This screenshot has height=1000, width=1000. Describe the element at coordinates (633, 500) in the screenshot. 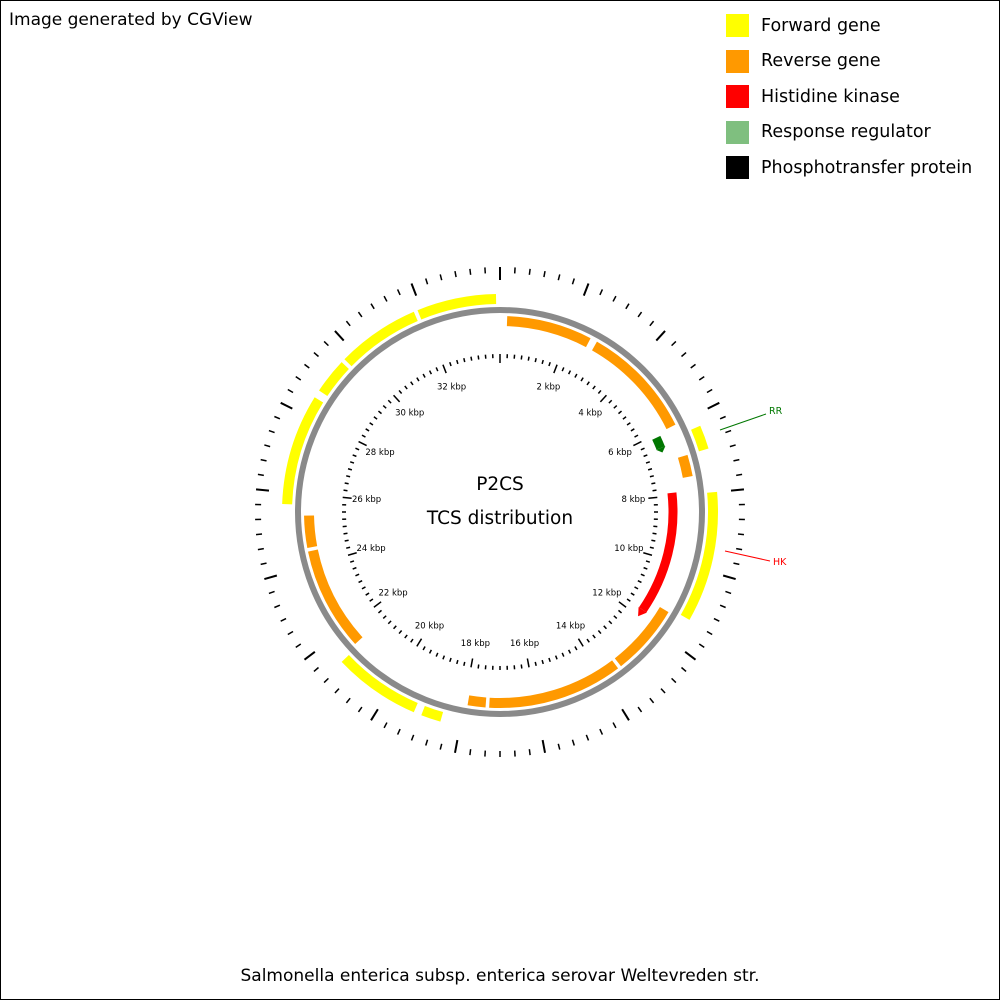

I see `tick-label: 8 kbp` at that location.